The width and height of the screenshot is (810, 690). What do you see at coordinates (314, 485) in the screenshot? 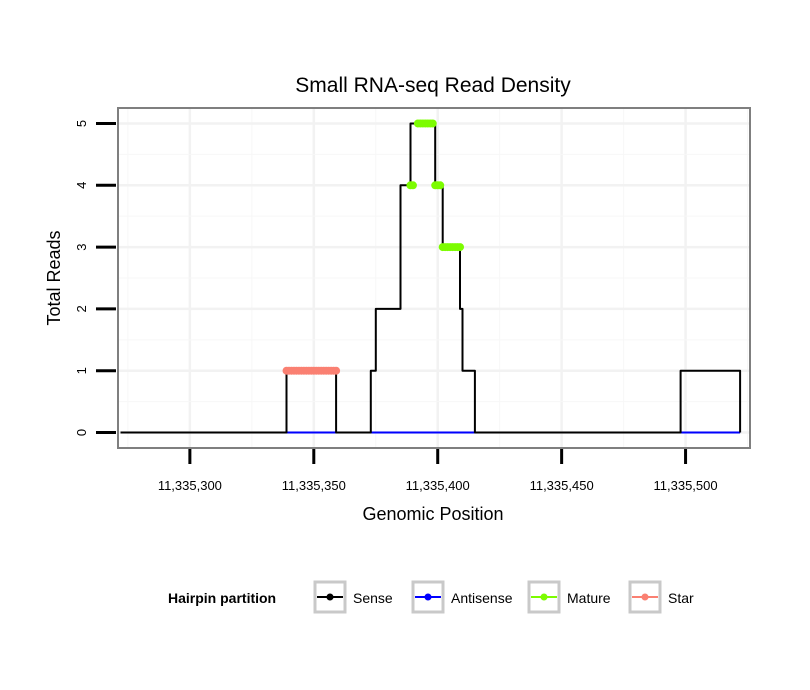
I see `x-tick-label: 11,335,350` at bounding box center [314, 485].